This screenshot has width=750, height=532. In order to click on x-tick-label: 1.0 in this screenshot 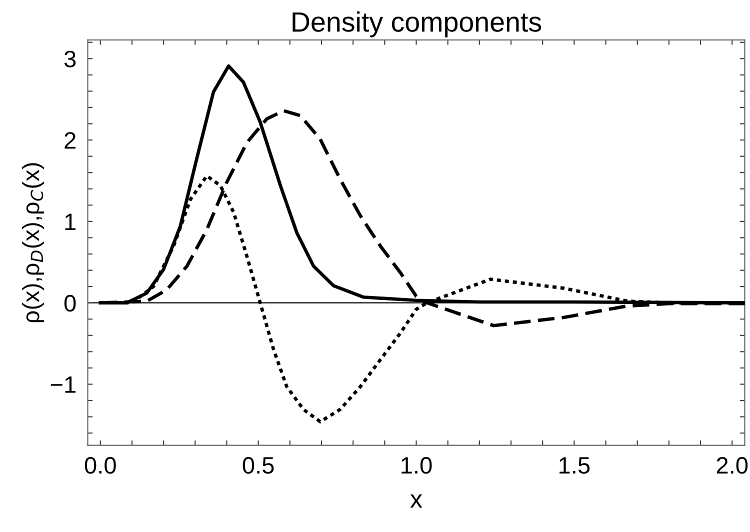, I will do `click(417, 465)`.